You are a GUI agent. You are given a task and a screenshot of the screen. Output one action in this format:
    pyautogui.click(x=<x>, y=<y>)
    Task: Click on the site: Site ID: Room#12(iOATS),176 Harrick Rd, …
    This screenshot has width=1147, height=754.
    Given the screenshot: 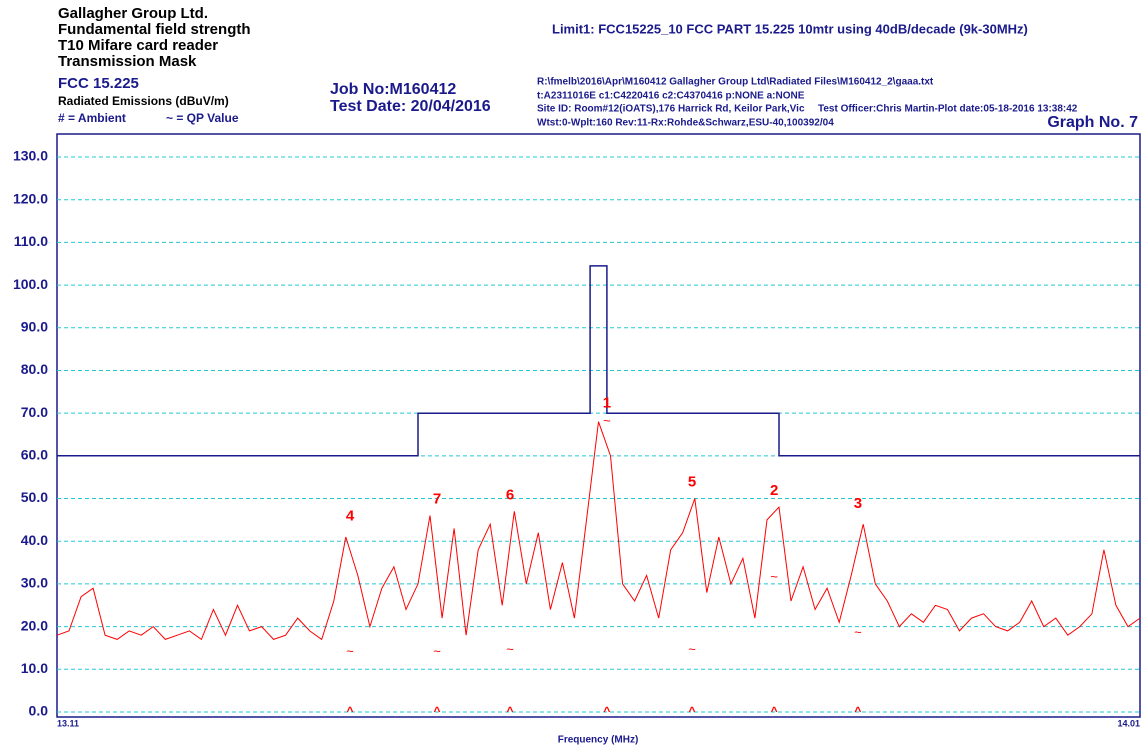 What is the action you would take?
    pyautogui.click(x=671, y=109)
    